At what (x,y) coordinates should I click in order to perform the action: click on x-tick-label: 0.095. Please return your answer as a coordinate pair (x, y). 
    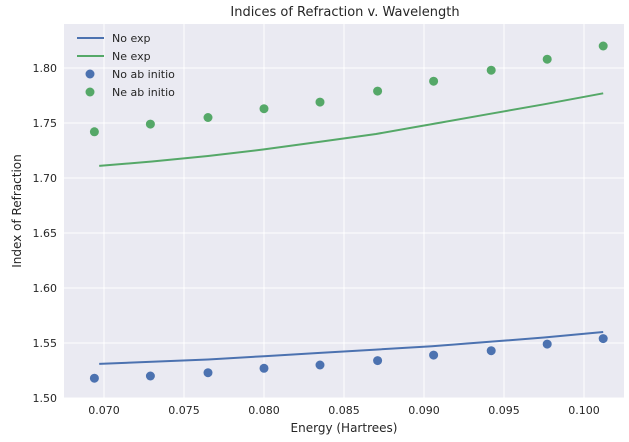
    Looking at the image, I should click on (504, 410).